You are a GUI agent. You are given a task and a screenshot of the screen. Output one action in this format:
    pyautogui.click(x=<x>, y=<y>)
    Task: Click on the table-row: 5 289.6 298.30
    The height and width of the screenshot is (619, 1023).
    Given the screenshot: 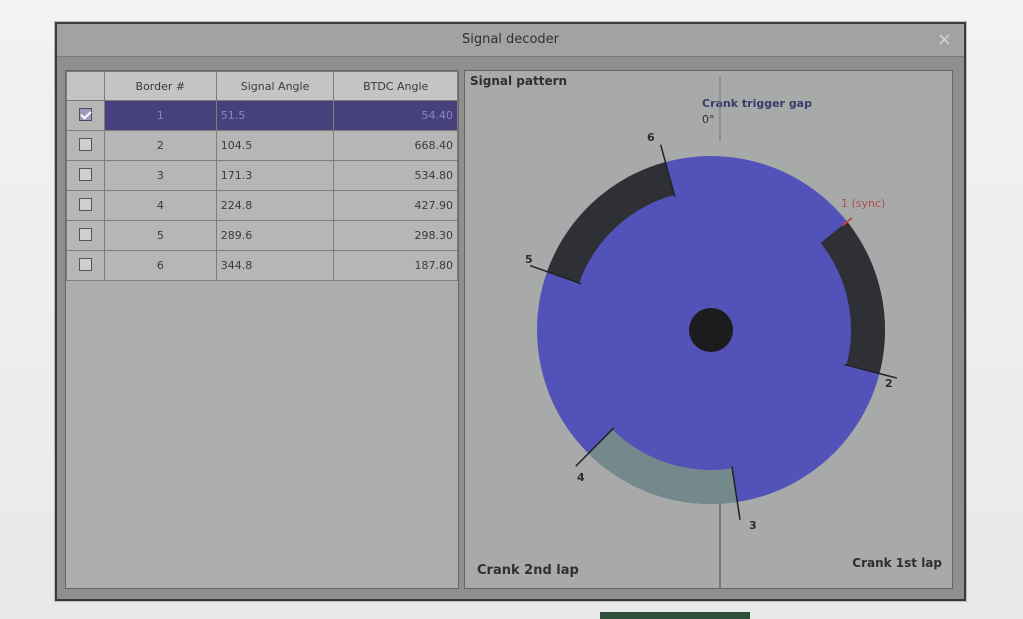 What is the action you would take?
    pyautogui.click(x=262, y=235)
    